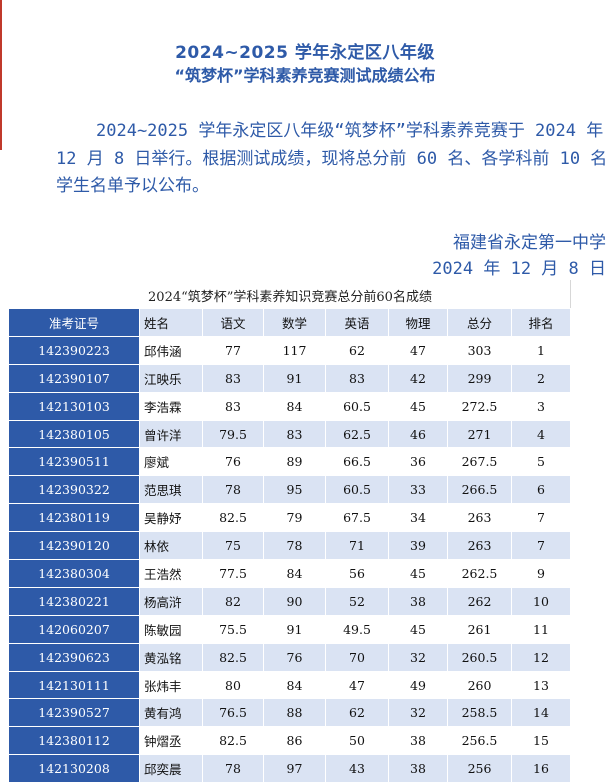  What do you see at coordinates (233, 322) in the screenshot?
I see `header-chinese: 语文` at bounding box center [233, 322].